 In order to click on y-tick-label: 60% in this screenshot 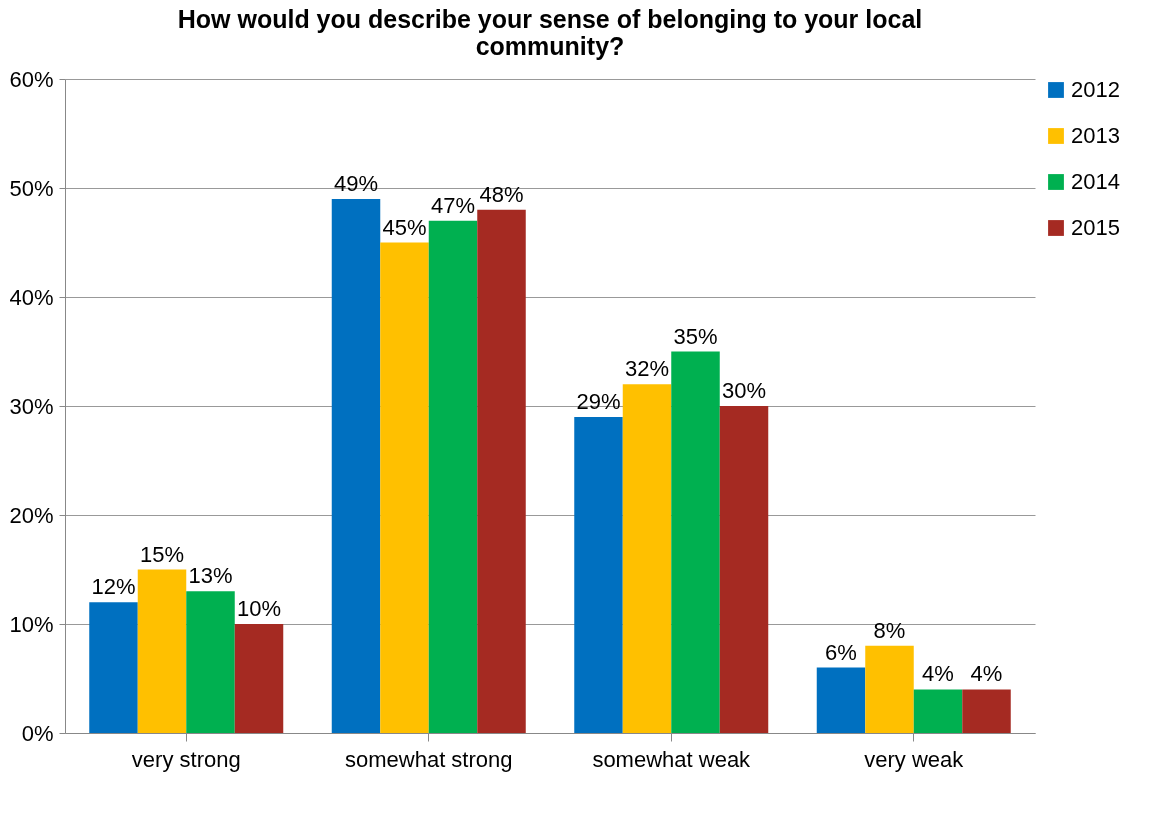, I will do `click(31, 79)`.